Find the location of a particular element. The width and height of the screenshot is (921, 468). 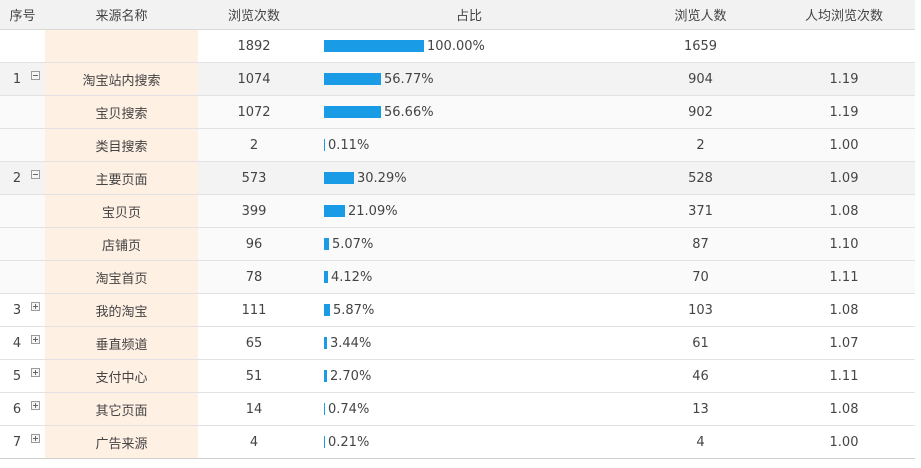

col-header-avg: 人均浏览次数 is located at coordinates (844, 15).